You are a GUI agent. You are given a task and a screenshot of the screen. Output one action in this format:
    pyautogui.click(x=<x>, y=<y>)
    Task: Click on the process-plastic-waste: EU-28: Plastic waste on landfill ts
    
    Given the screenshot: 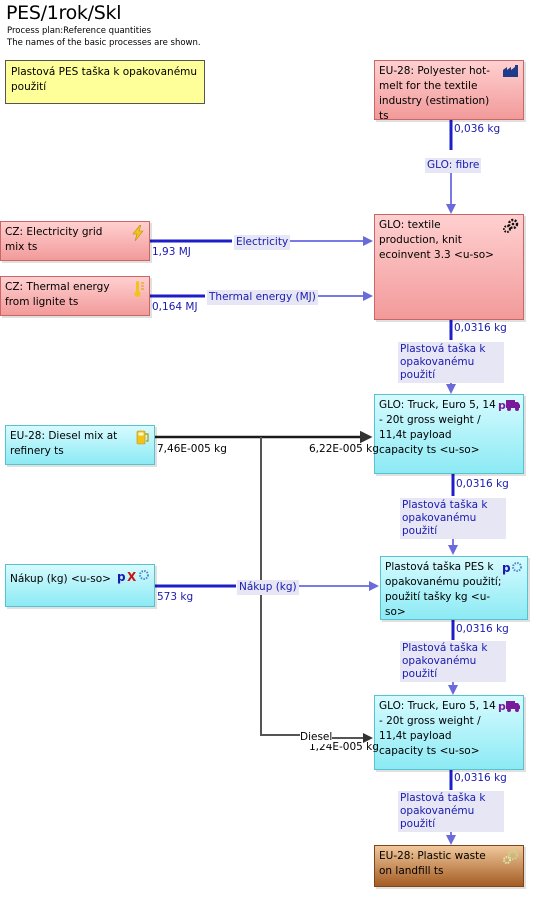 What is the action you would take?
    pyautogui.click(x=449, y=866)
    